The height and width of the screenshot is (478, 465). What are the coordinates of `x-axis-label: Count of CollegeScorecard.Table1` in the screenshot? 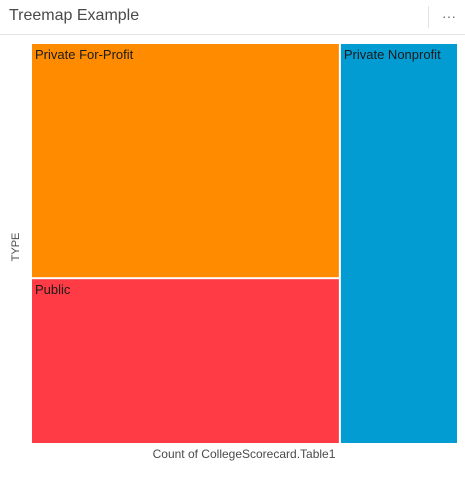 It's located at (244, 454).